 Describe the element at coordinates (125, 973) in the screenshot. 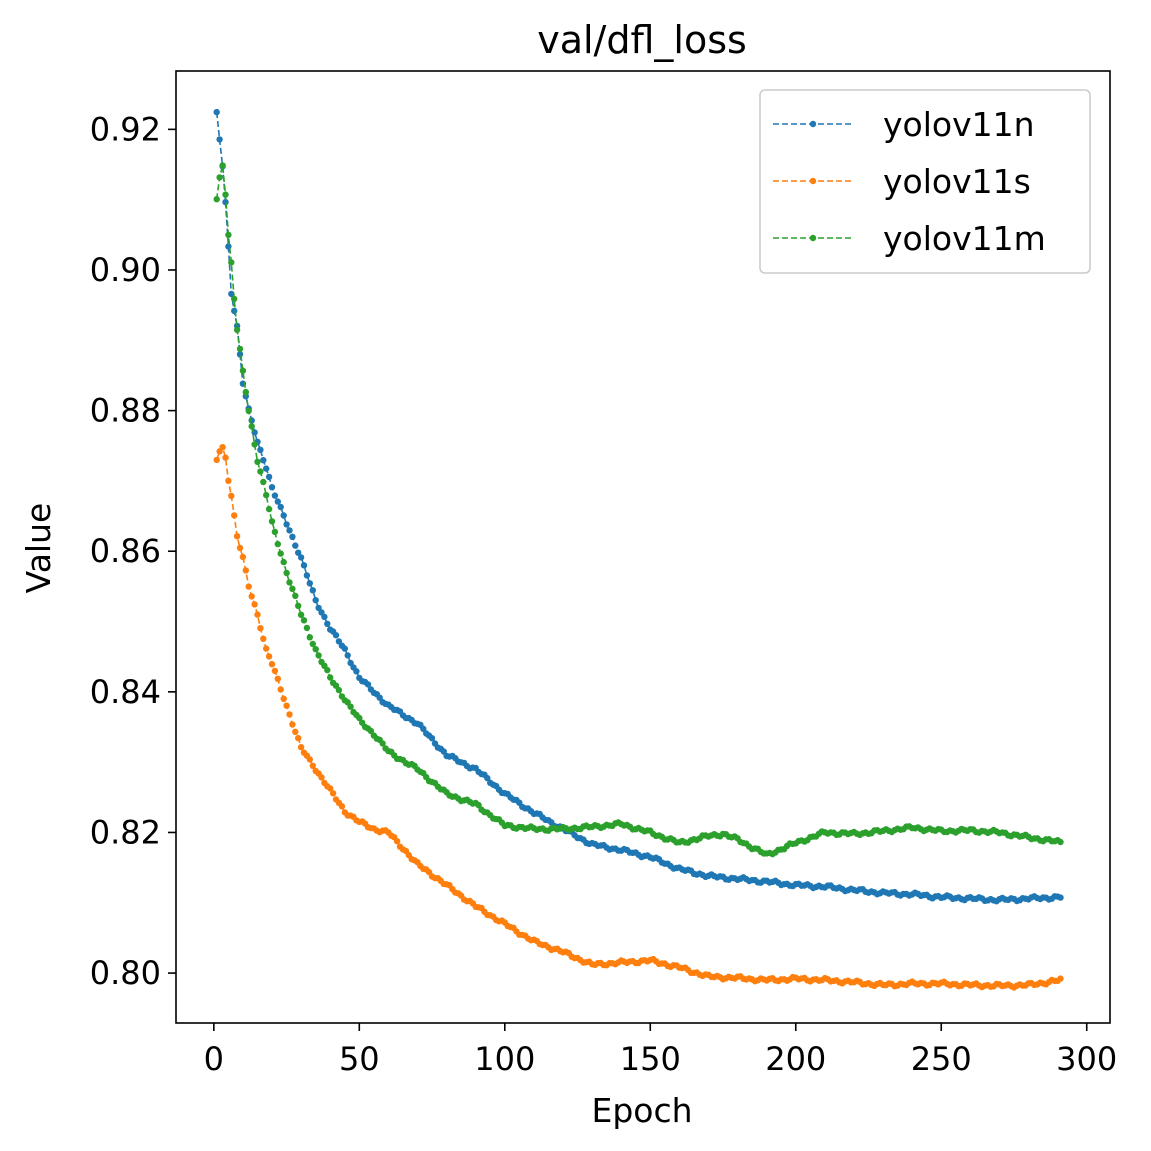

I see `y-tick-label: 0.80` at that location.